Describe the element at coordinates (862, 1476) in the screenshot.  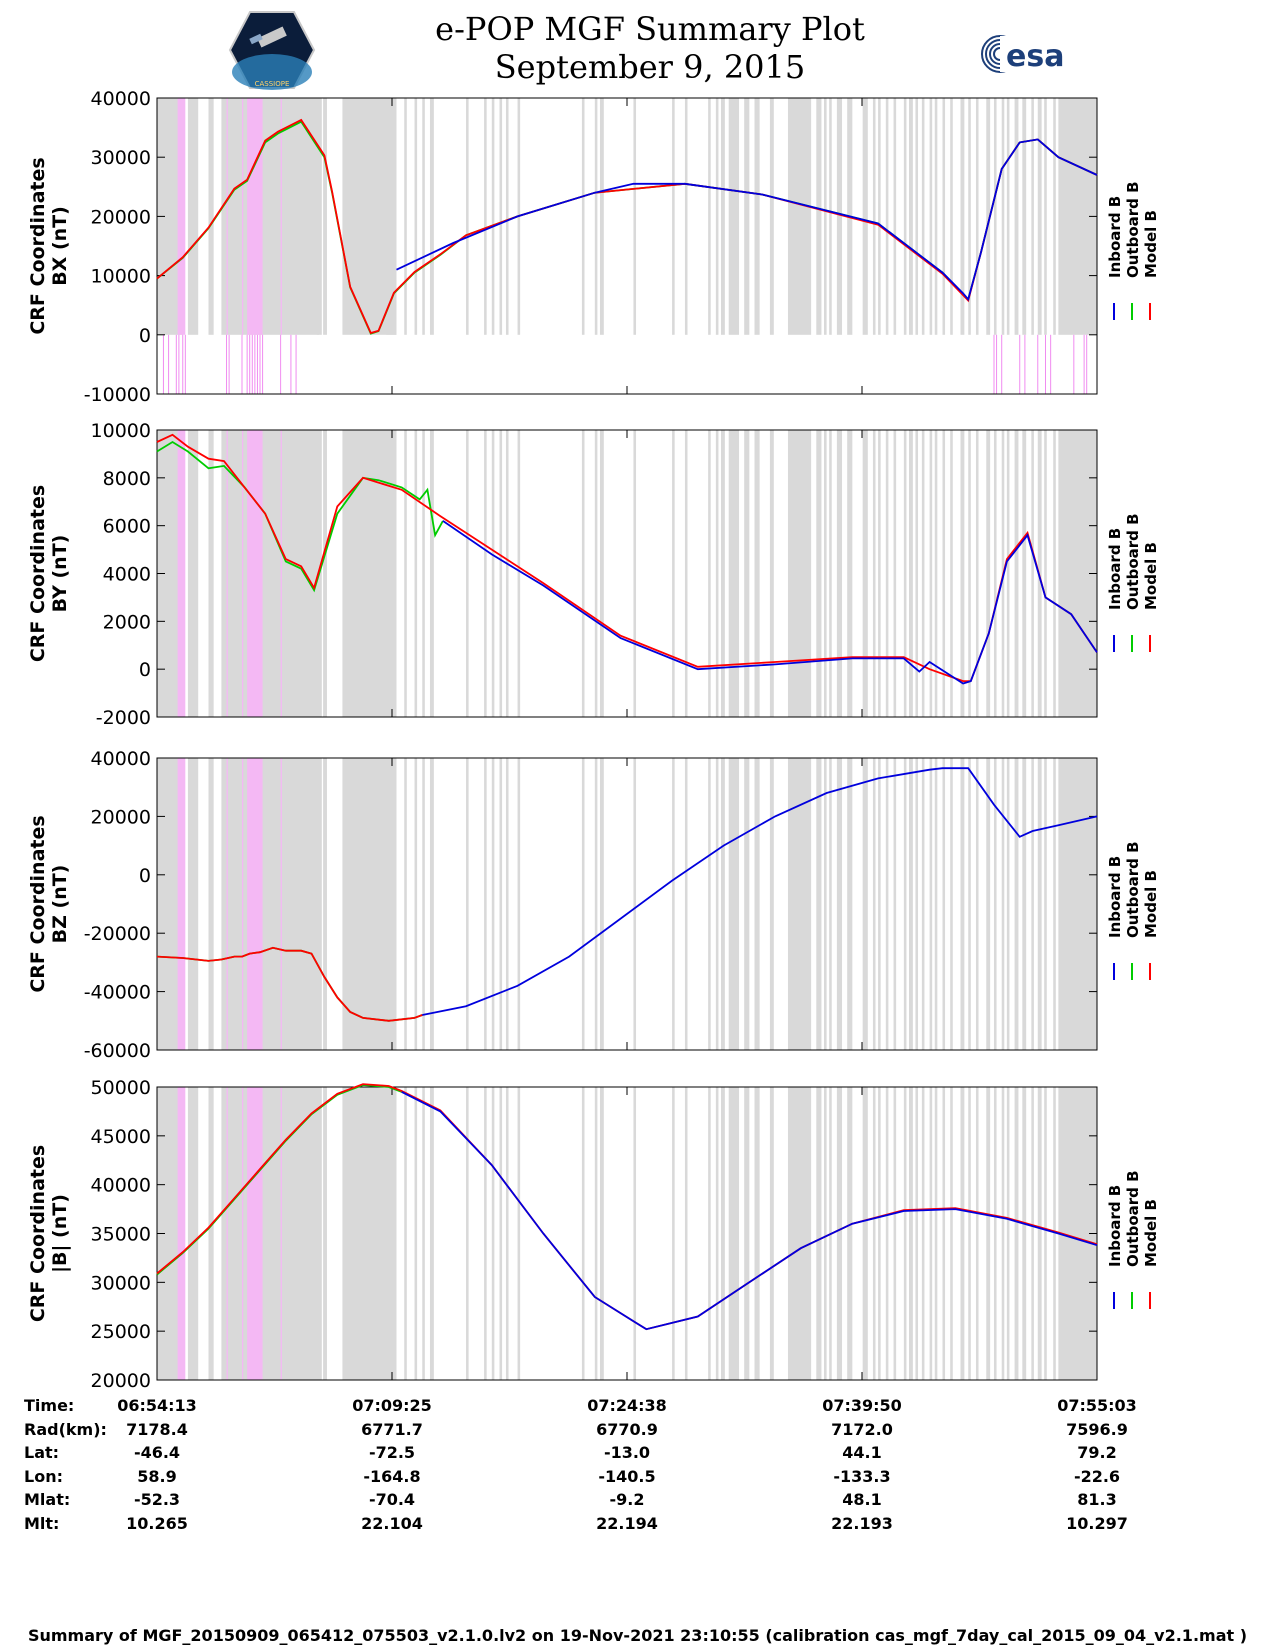
I see `ephemeris-value-lon: -133.3` at that location.